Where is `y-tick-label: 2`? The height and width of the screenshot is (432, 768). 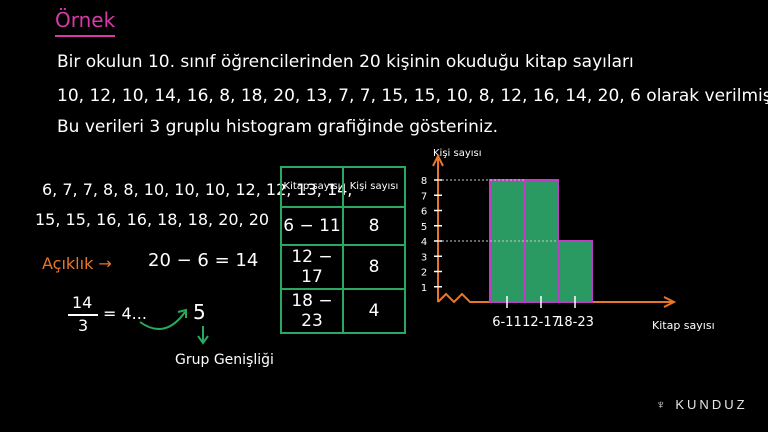
y-tick-label: 2 is located at coordinates (424, 273).